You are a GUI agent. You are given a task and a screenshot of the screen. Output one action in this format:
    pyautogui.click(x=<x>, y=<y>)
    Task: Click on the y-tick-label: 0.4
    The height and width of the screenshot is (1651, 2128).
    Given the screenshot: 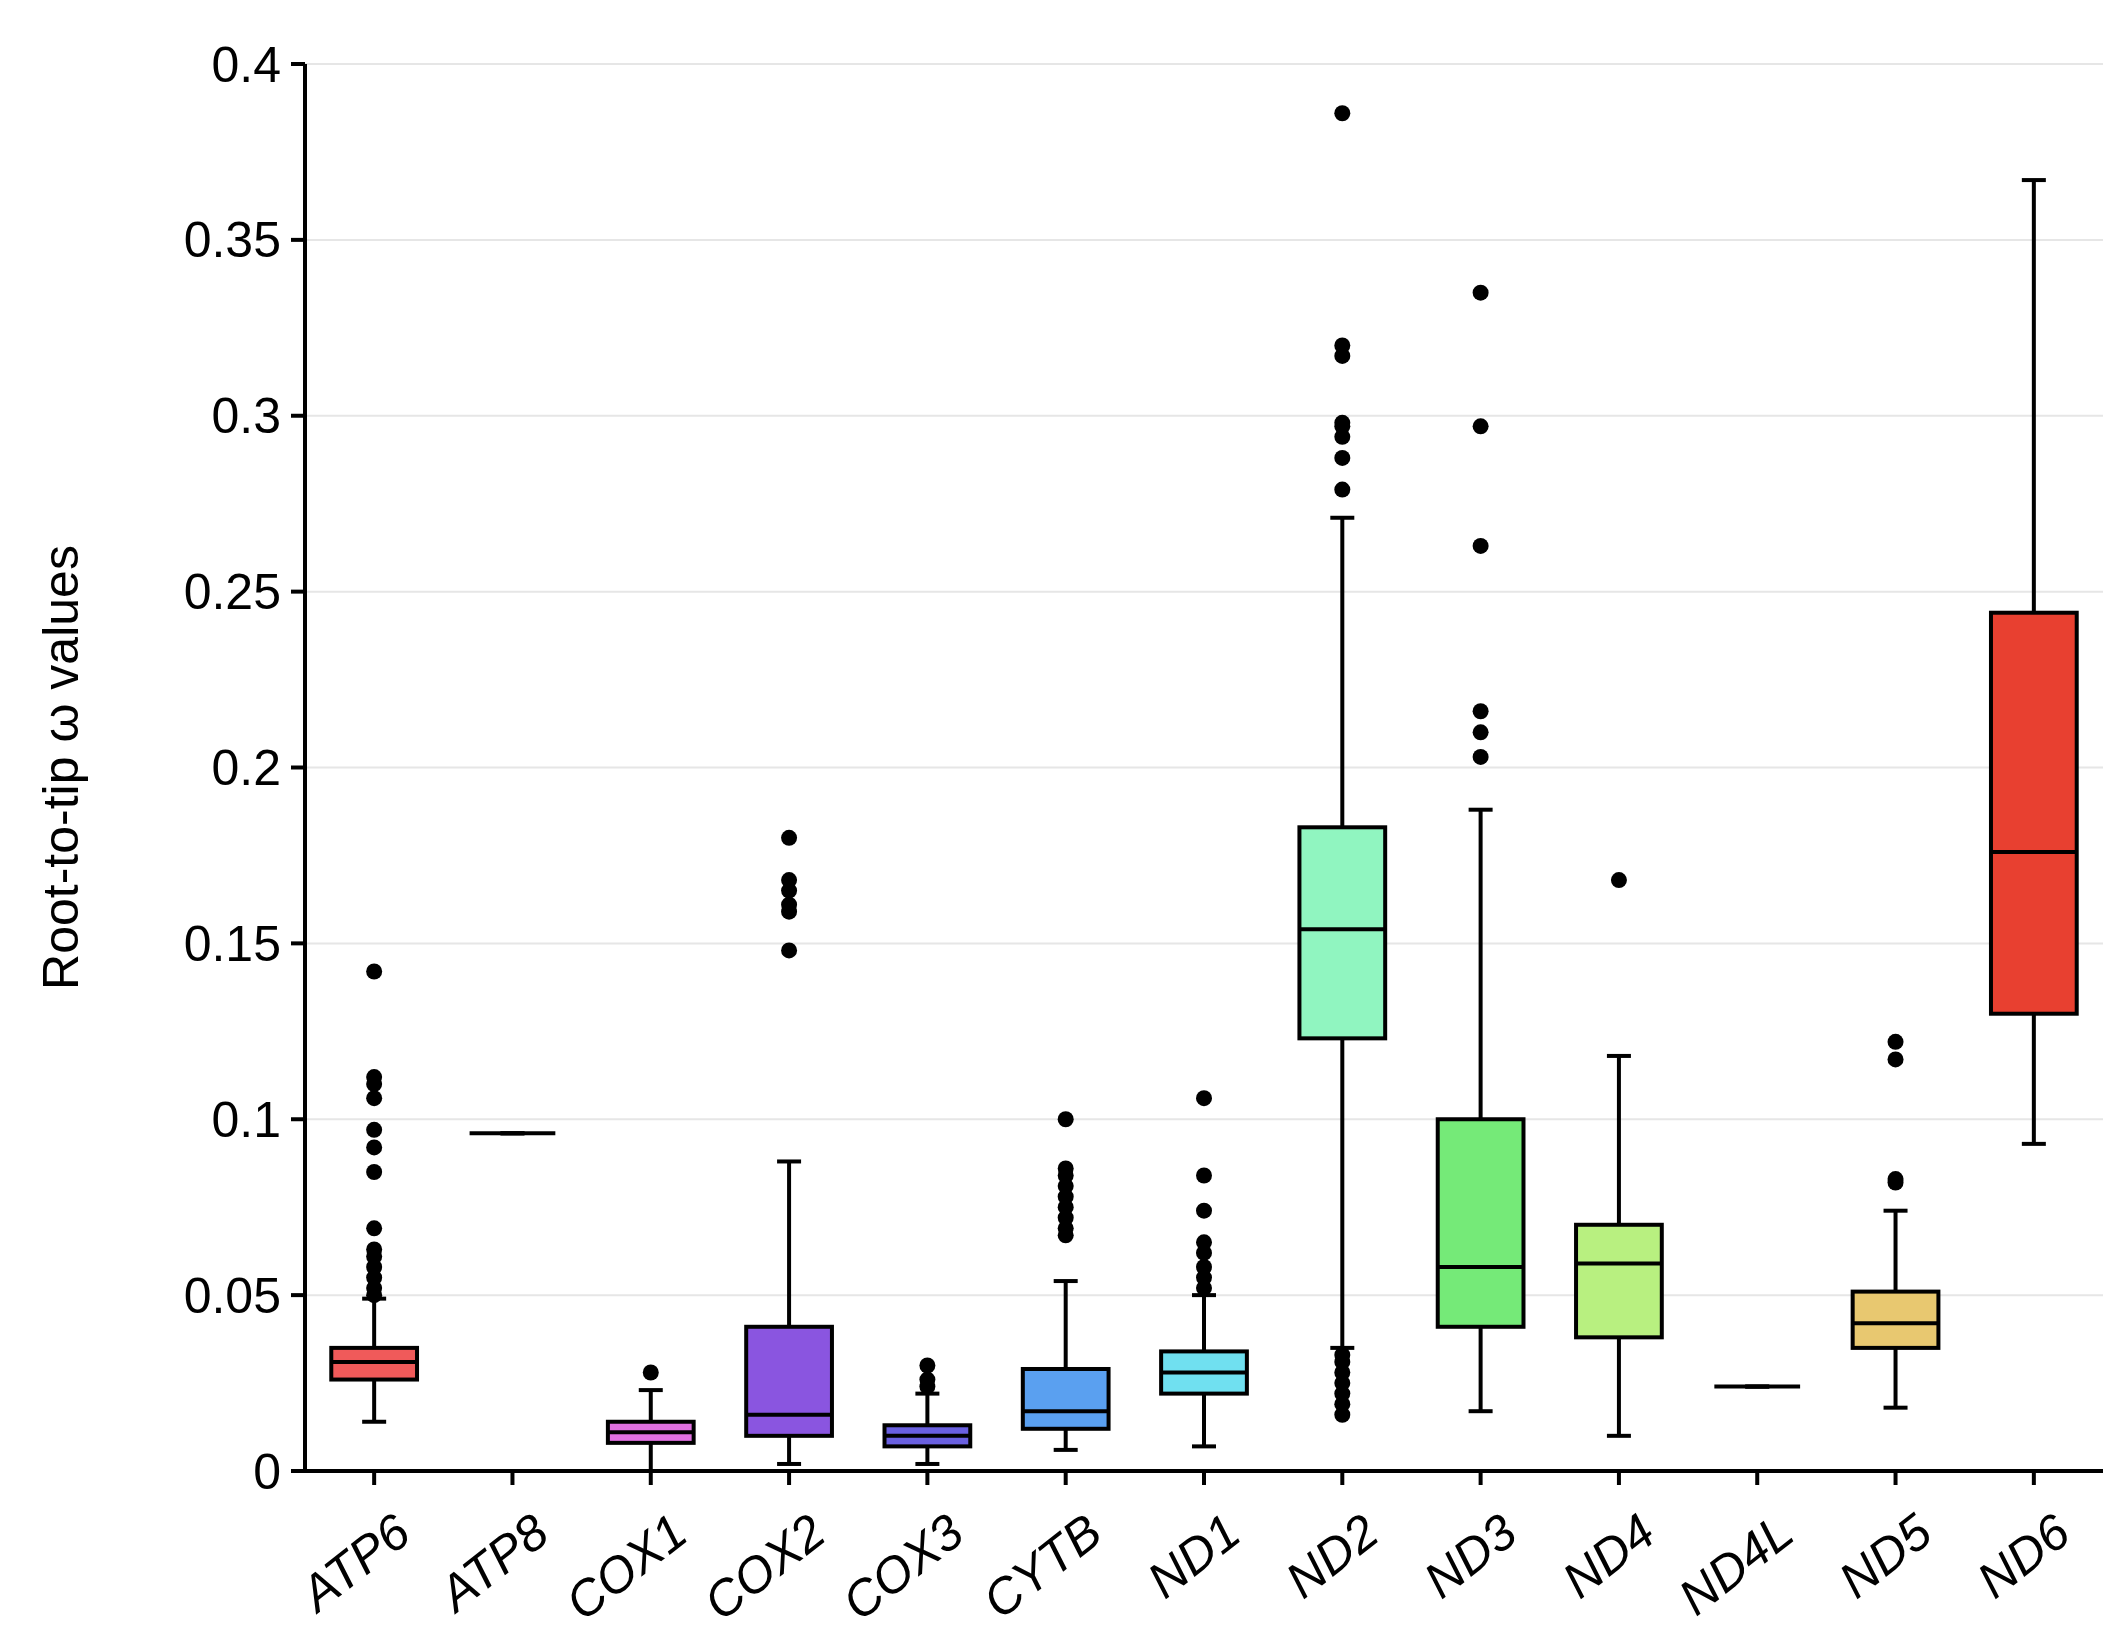 What is the action you would take?
    pyautogui.click(x=246, y=64)
    